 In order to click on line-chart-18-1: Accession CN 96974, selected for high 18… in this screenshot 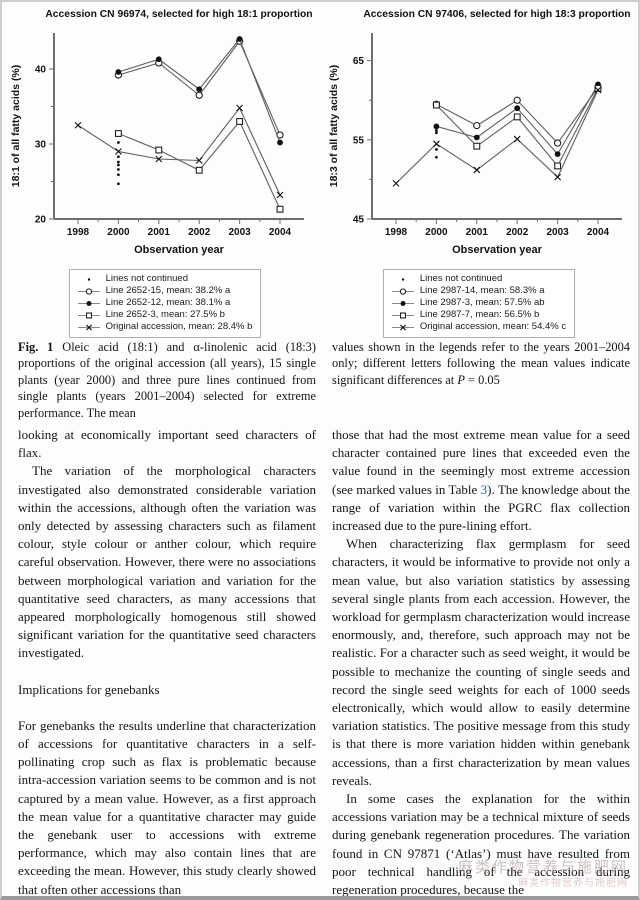, I will do `click(161, 132)`.